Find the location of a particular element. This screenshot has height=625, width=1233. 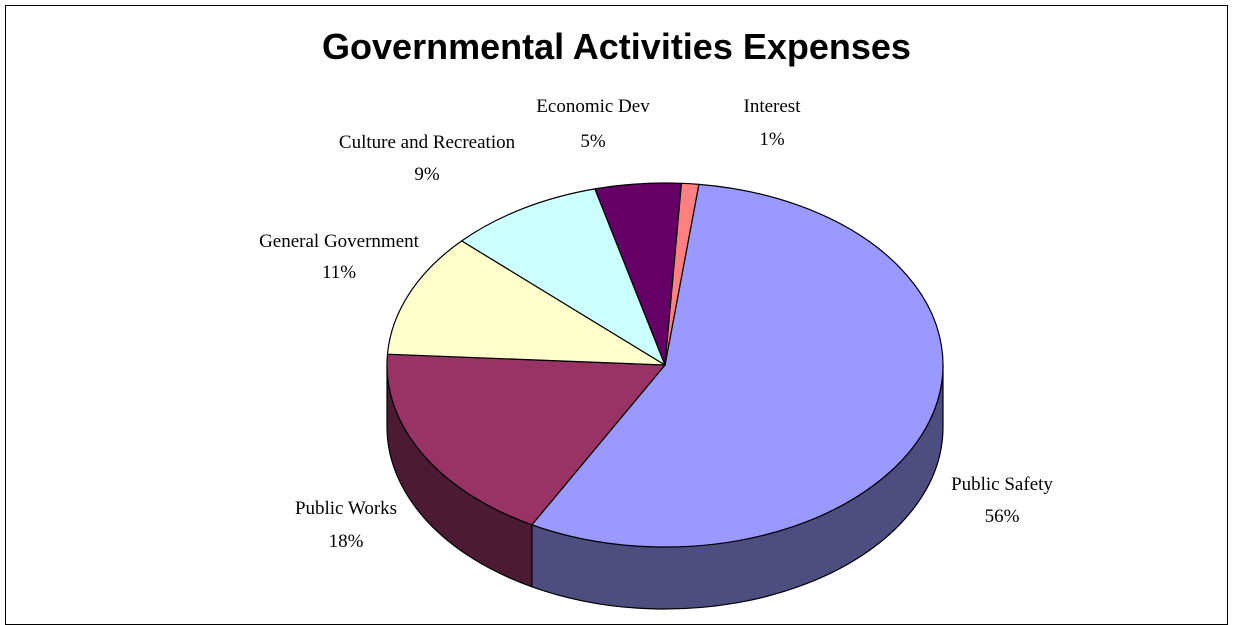

slice-culture-and-recreation is located at coordinates (563, 277).